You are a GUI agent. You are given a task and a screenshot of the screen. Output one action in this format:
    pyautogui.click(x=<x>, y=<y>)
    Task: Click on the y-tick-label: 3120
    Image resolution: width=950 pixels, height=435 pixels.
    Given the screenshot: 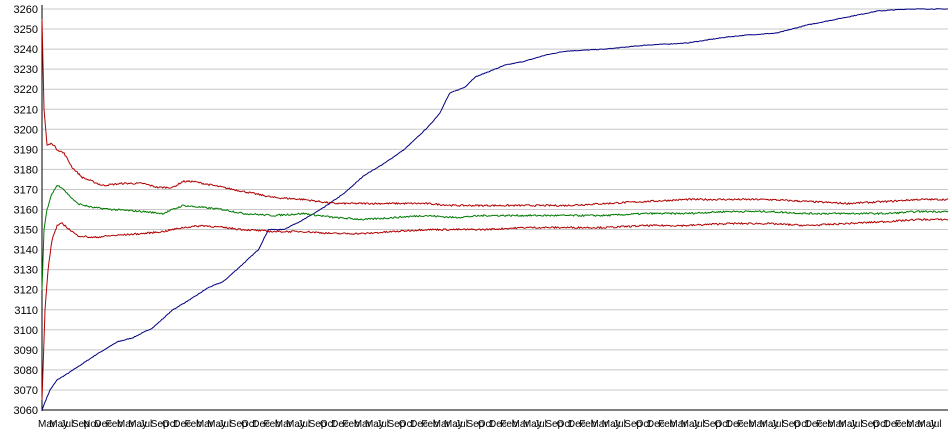 What is the action you would take?
    pyautogui.click(x=26, y=291)
    